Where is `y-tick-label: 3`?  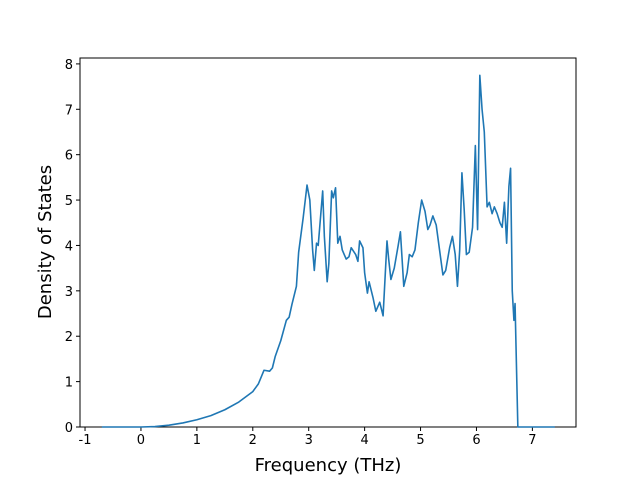
y-tick-label: 3 is located at coordinates (69, 292).